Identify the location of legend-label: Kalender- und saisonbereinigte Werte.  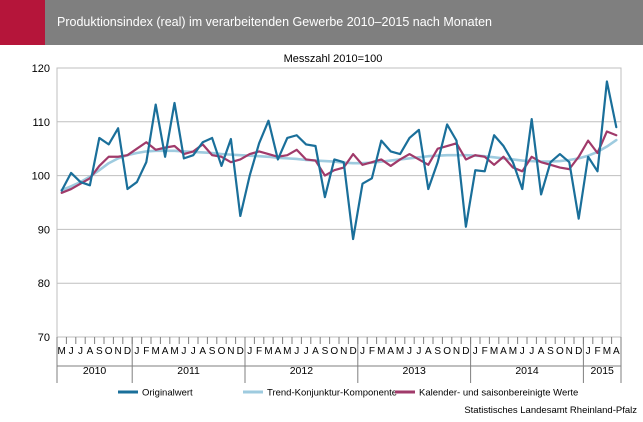
(498, 393).